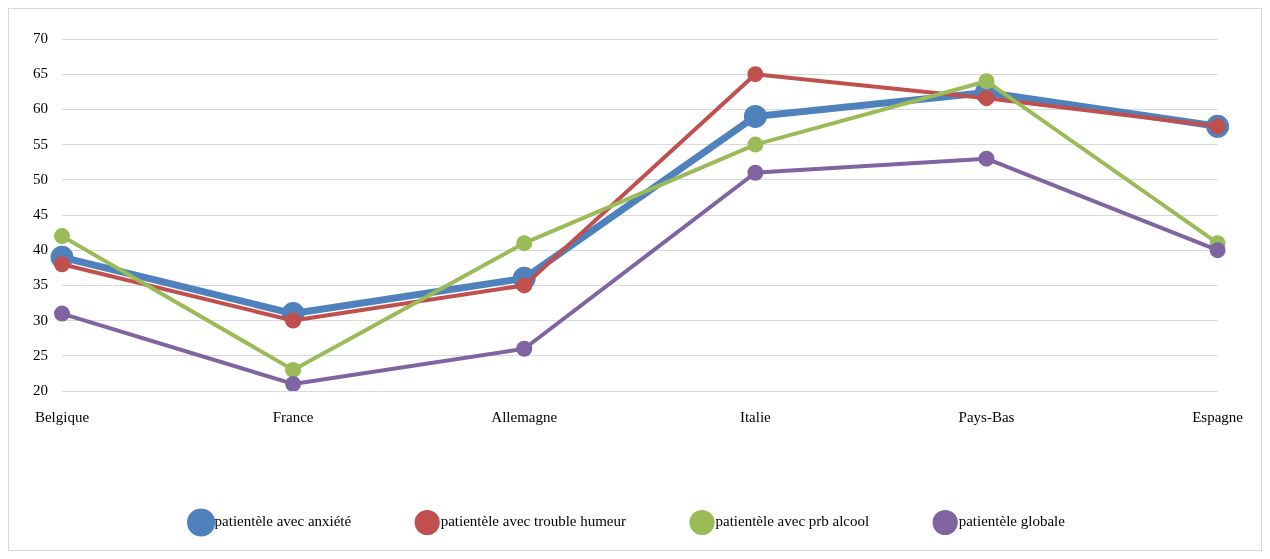 Image resolution: width=1270 pixels, height=559 pixels. Describe the element at coordinates (40, 389) in the screenshot. I see `y-tick-label: 20` at that location.